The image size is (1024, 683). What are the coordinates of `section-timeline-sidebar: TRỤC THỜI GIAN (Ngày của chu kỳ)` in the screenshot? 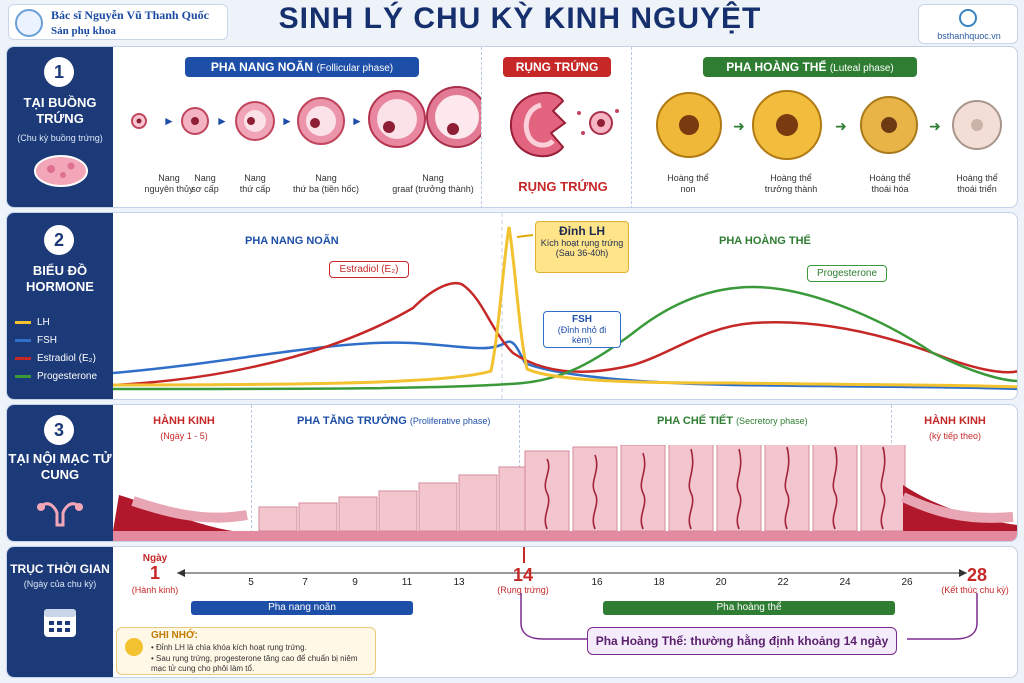 It's located at (60, 612).